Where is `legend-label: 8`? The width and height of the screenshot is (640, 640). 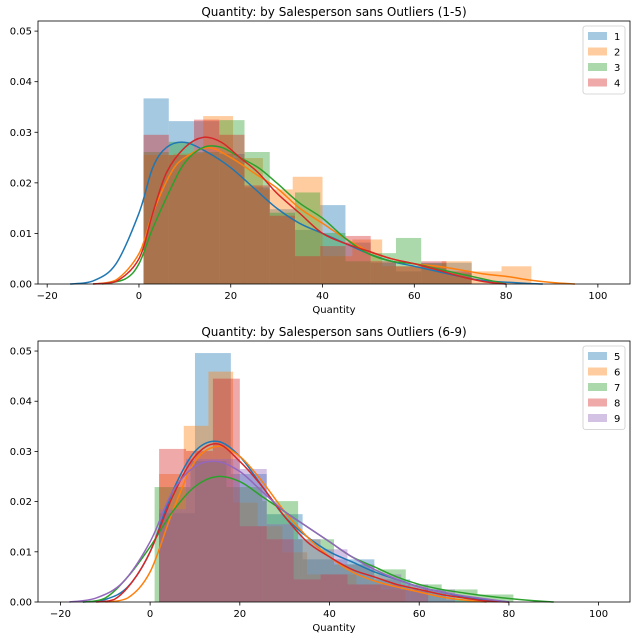 legend-label: 8 is located at coordinates (617, 404).